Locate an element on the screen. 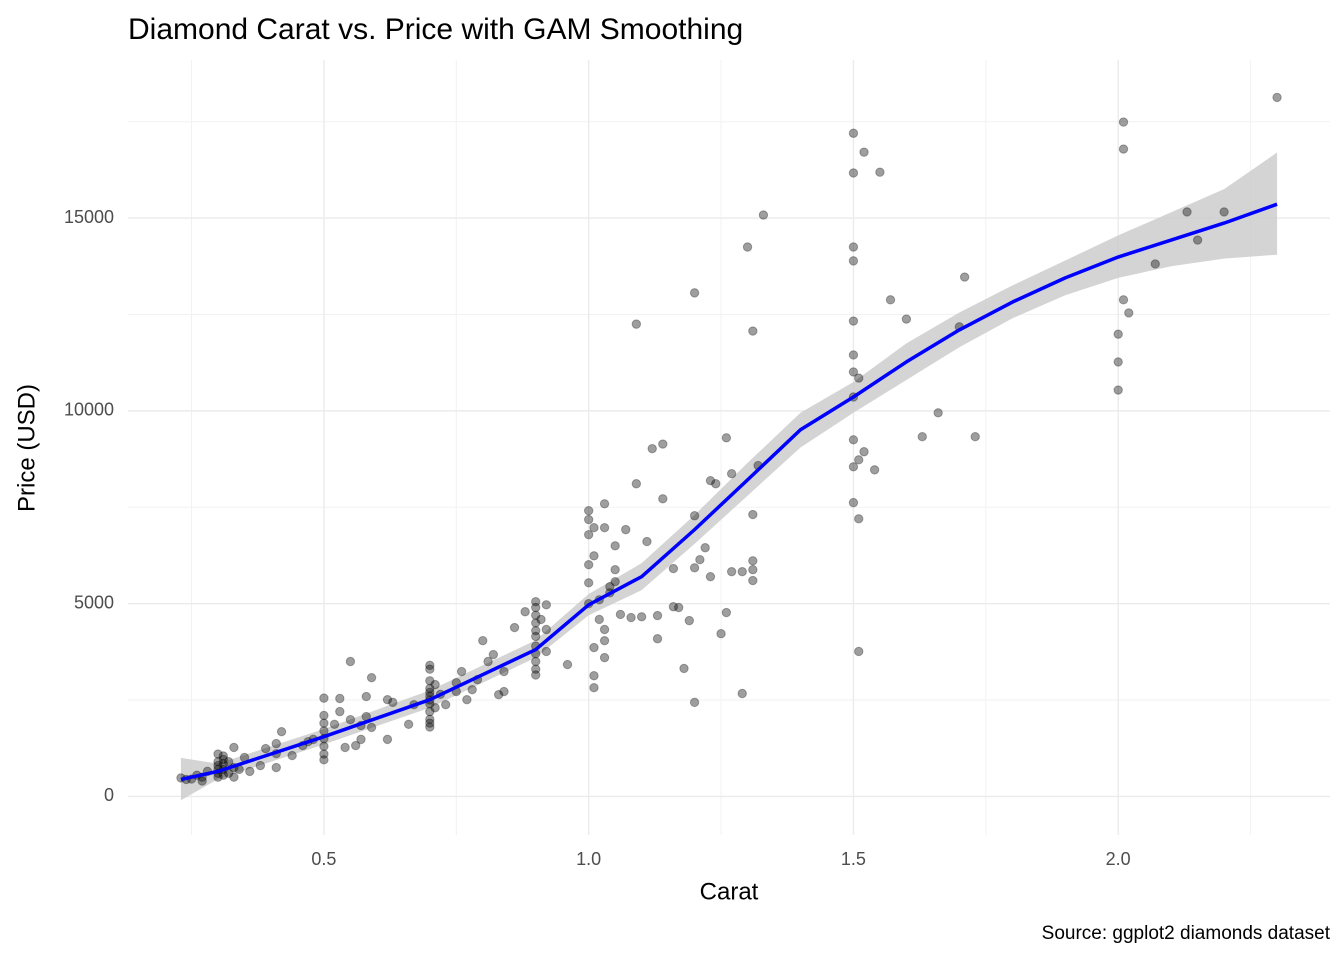  caption: Source: ggplot2 diamonds dataset is located at coordinates (1186, 933).